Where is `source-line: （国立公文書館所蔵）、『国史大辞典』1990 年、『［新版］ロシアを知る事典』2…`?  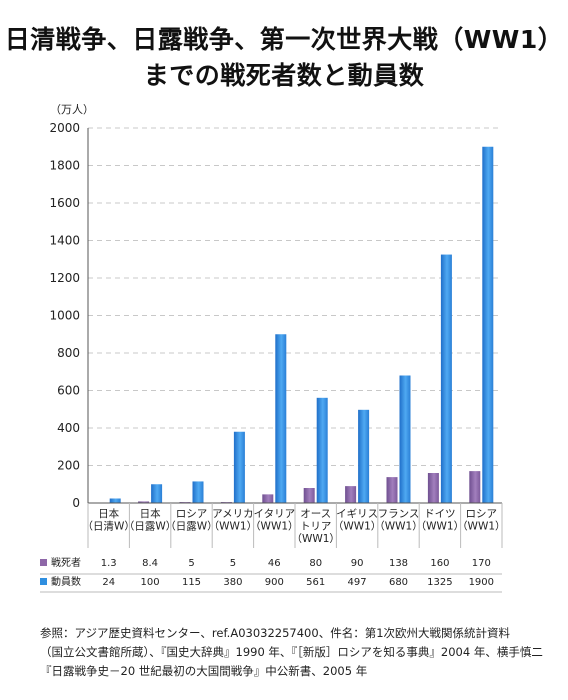
source-line: （国立公文書館所蔵）、『国史大辞典』1990 年、『［新版］ロシアを知る事典』2… is located at coordinates (291, 652).